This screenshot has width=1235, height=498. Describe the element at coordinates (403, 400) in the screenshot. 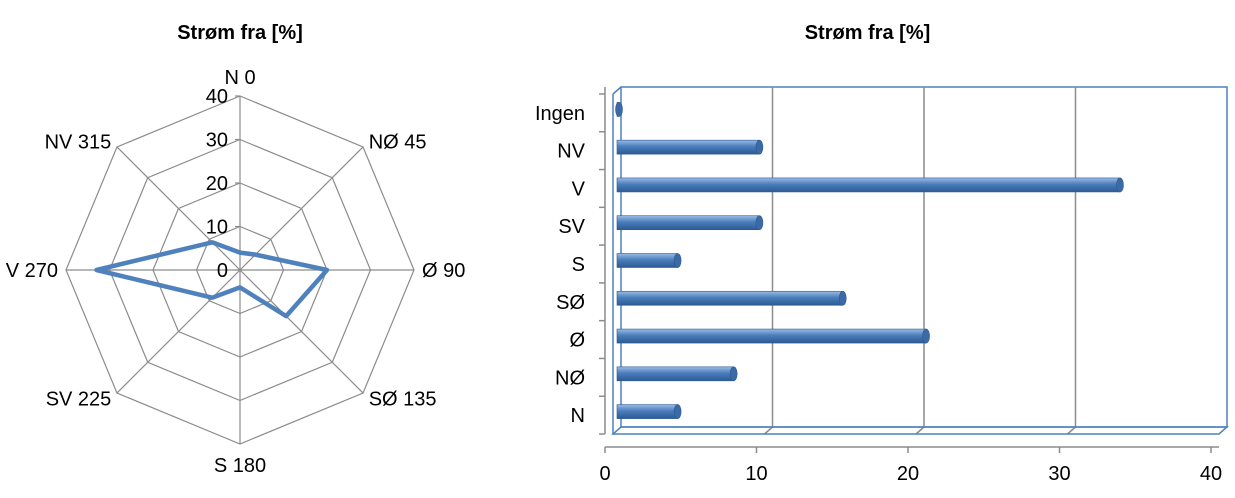

I see `radar-category-label: SØ 135` at that location.